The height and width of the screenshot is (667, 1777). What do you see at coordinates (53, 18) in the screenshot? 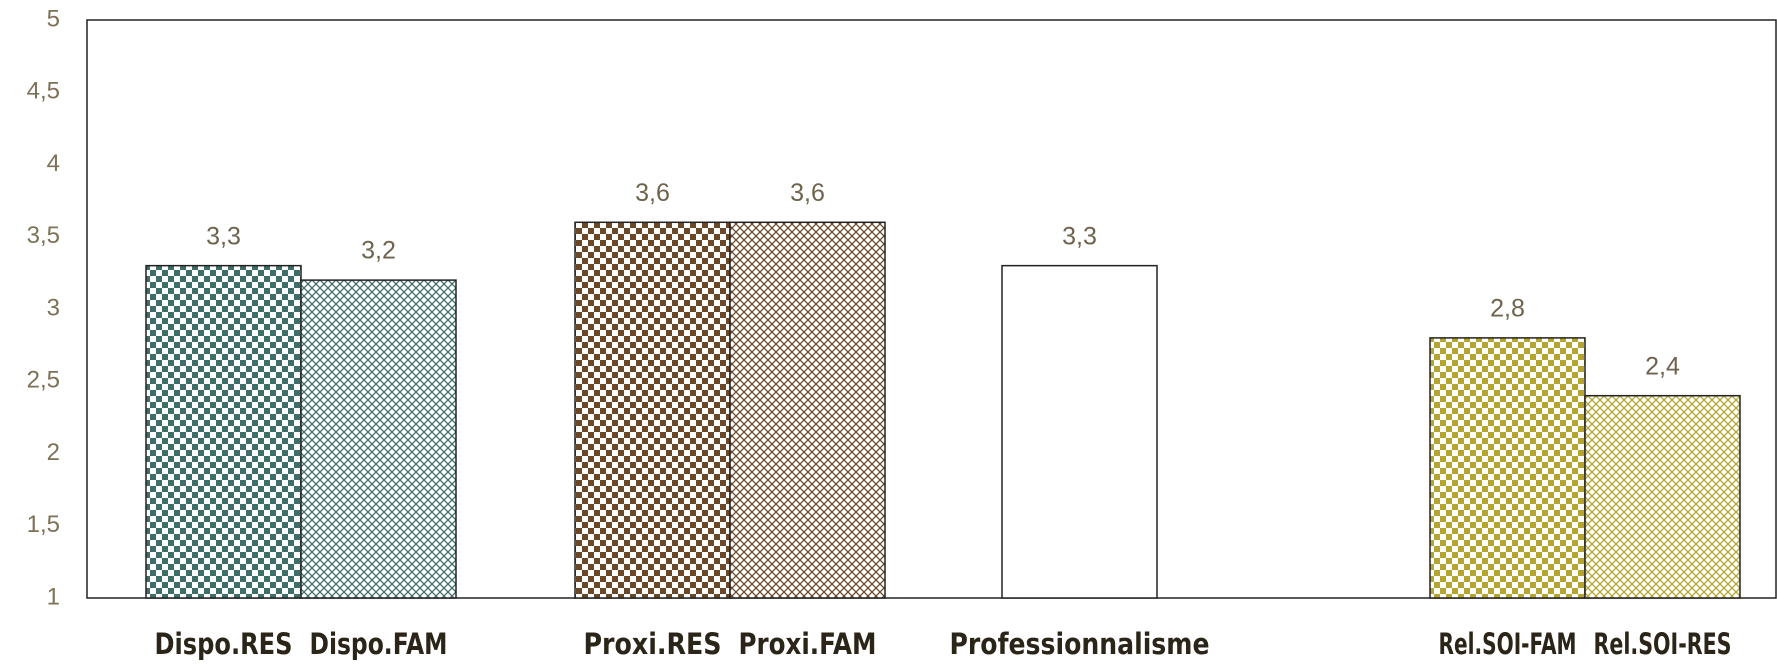
I see `y-tick-label: 5` at bounding box center [53, 18].